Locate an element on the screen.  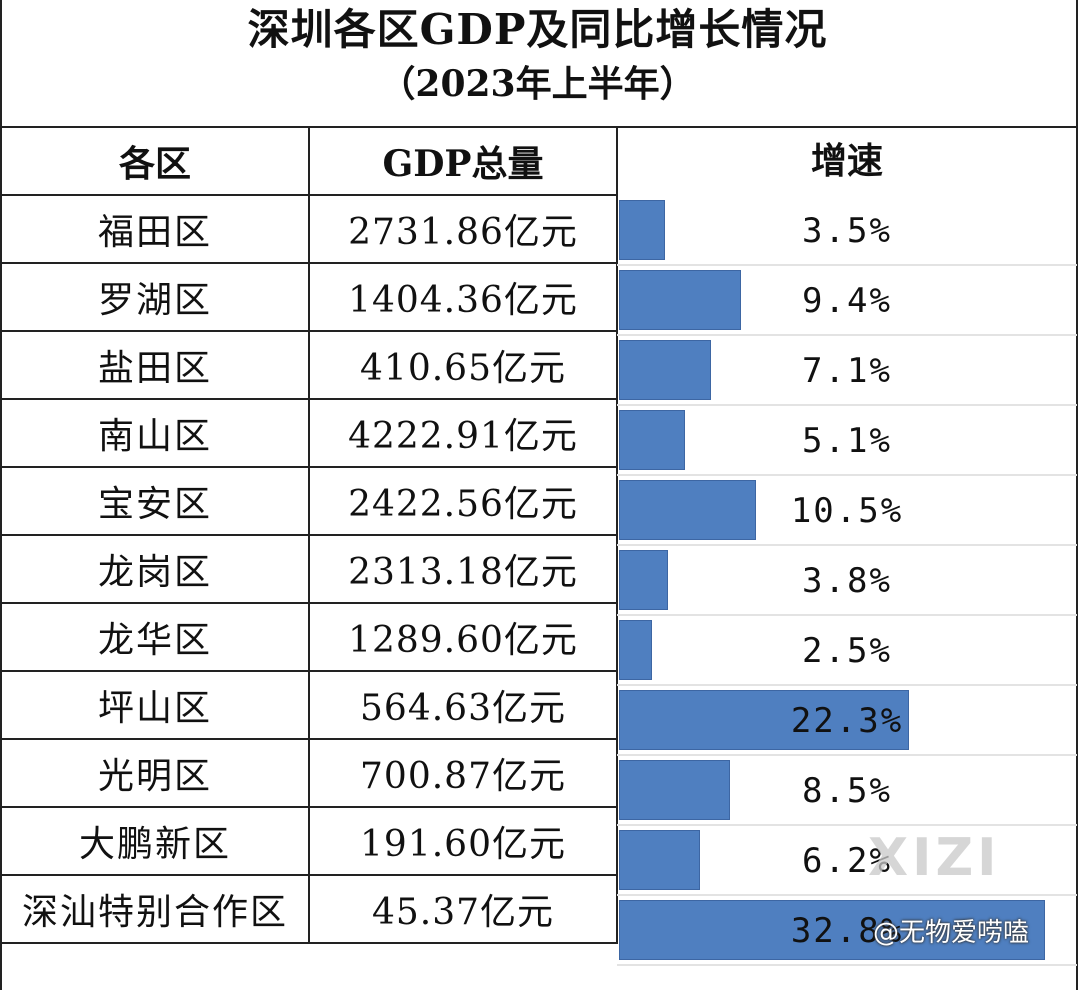
table-row: 宝安区 2422.56亿元 is located at coordinates (309, 501).